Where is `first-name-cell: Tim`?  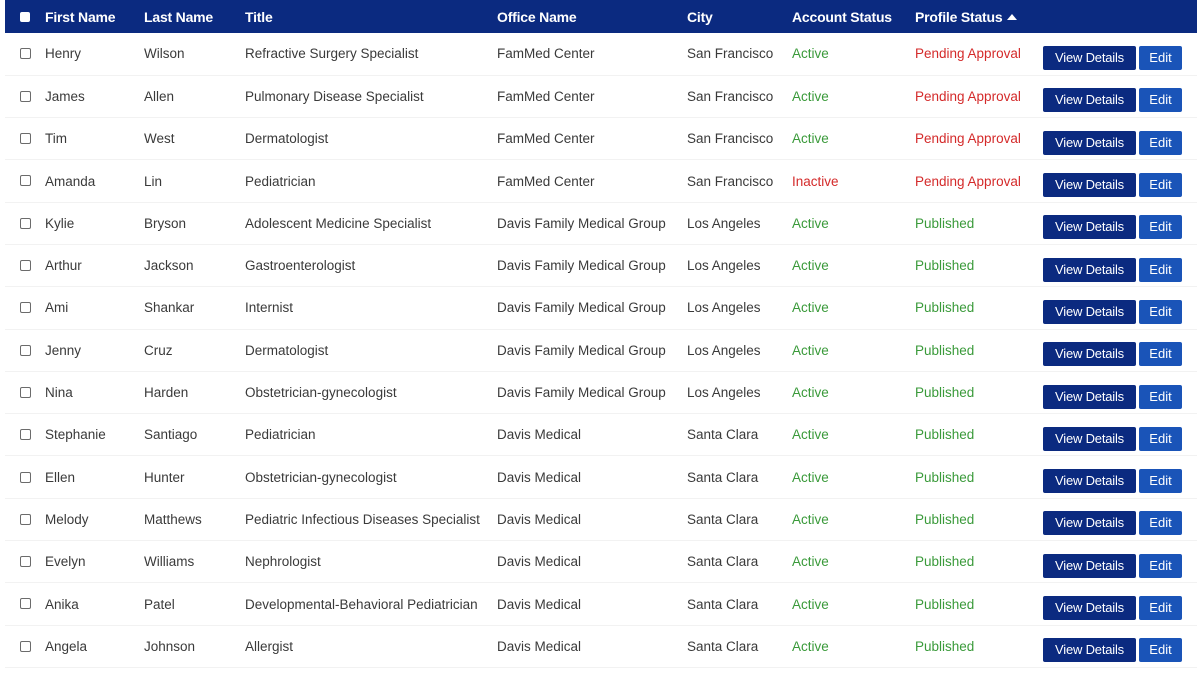 first-name-cell: Tim is located at coordinates (94, 139).